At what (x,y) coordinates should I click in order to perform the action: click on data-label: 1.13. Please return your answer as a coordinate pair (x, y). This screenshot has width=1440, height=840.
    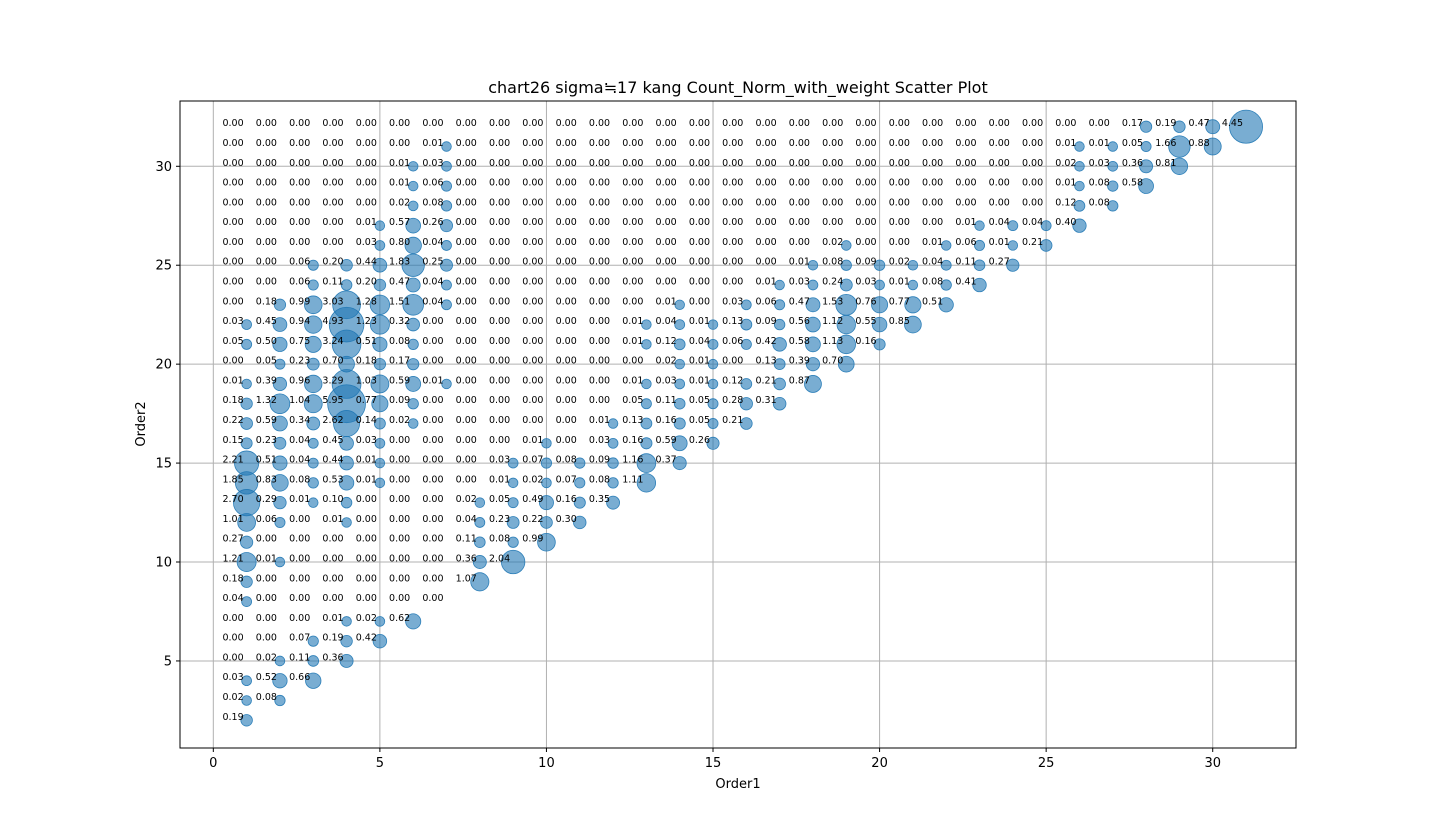
    Looking at the image, I should click on (832, 341).